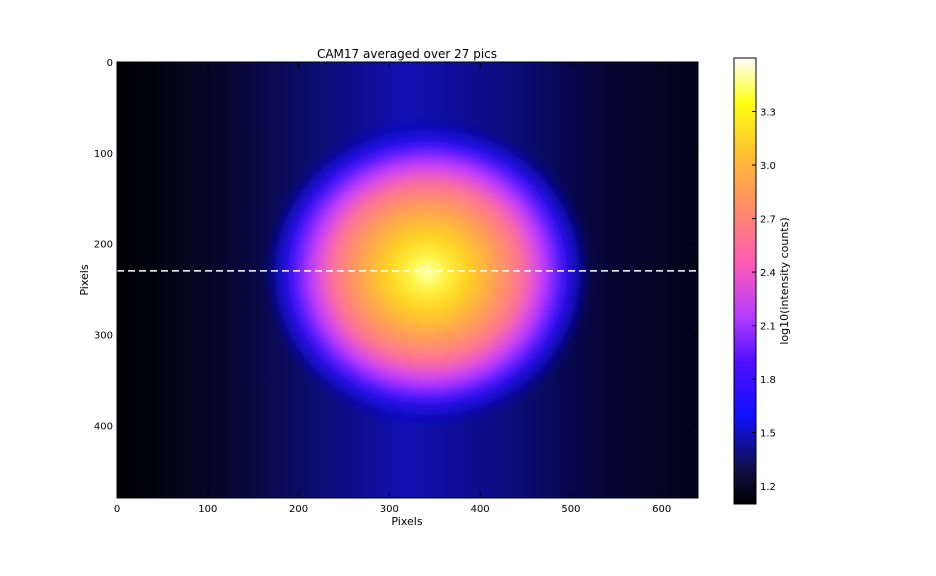  What do you see at coordinates (406, 521) in the screenshot?
I see `x-axis-label: Pixels` at bounding box center [406, 521].